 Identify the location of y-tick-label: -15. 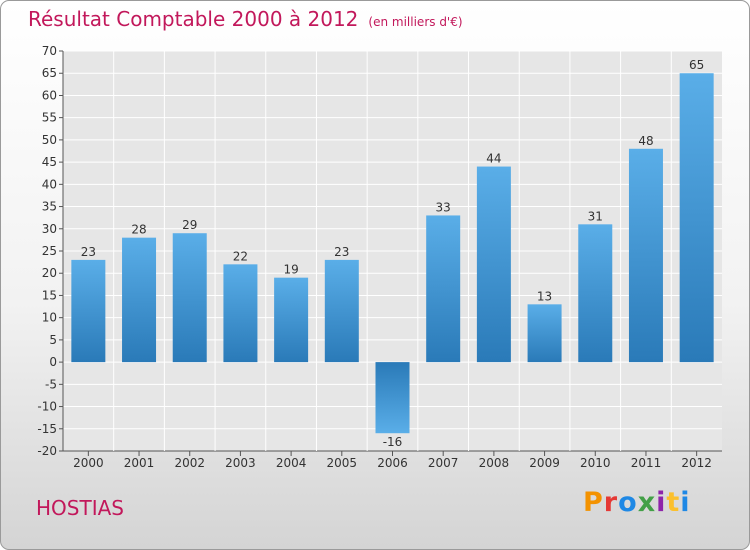
(47, 429).